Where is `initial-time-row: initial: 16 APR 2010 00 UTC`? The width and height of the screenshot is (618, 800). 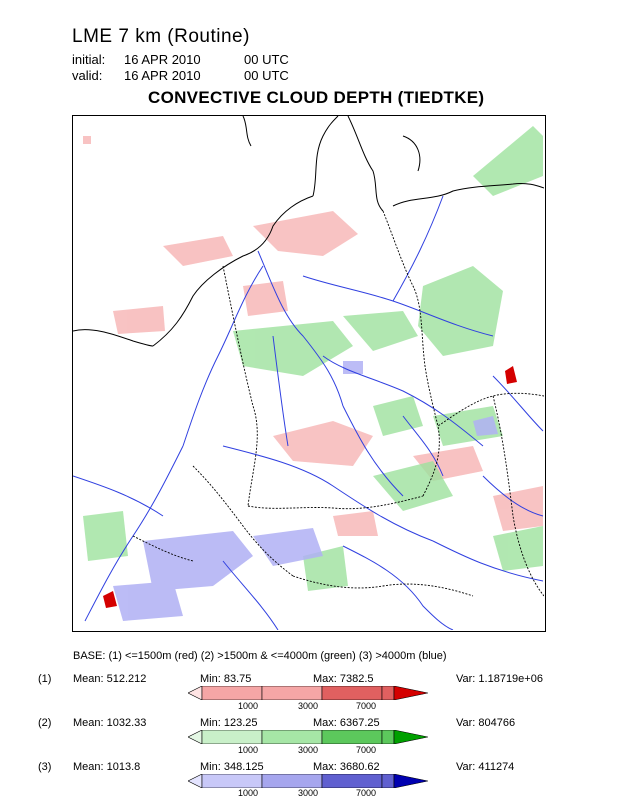 initial-time-row: initial: 16 APR 2010 00 UTC is located at coordinates (180, 59).